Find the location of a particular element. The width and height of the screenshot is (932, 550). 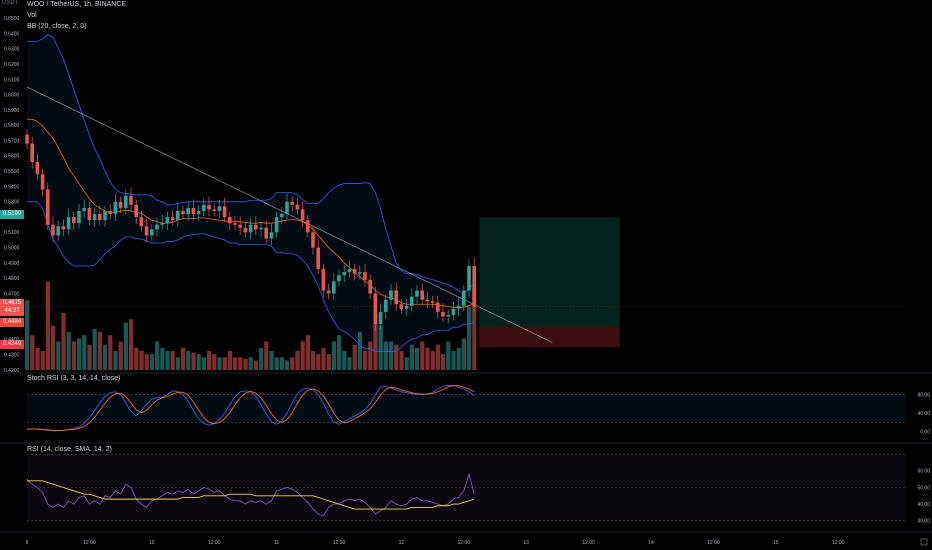

price-tick-label: 0.5500 is located at coordinates (12, 172).